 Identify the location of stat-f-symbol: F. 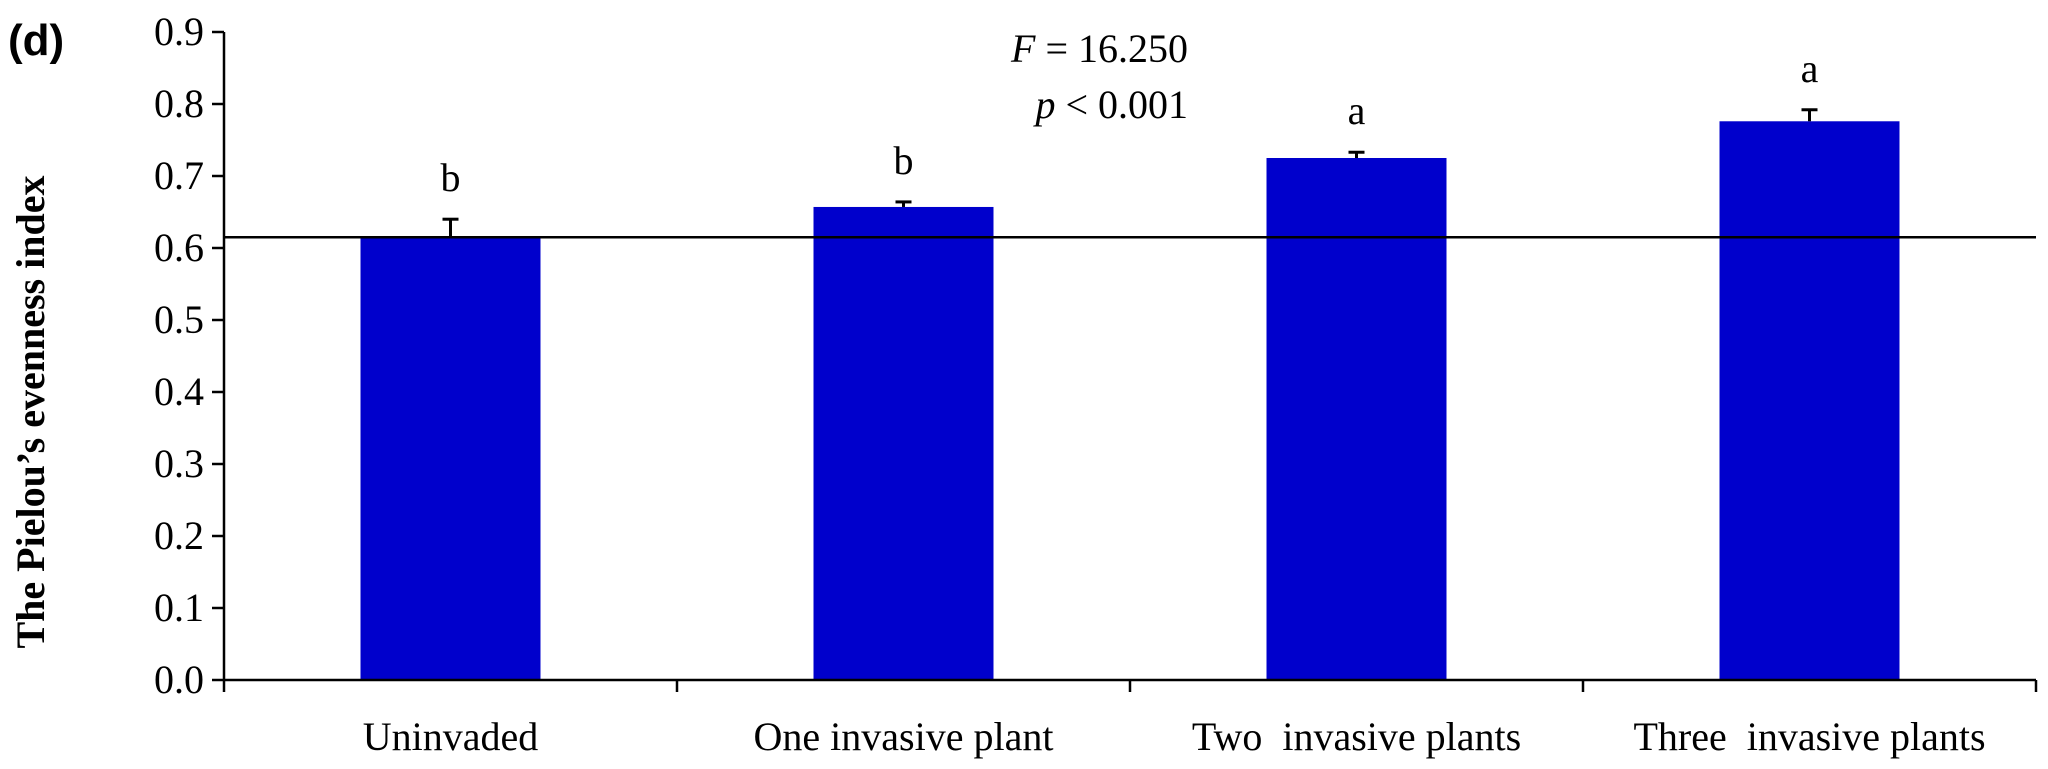
(1023, 48).